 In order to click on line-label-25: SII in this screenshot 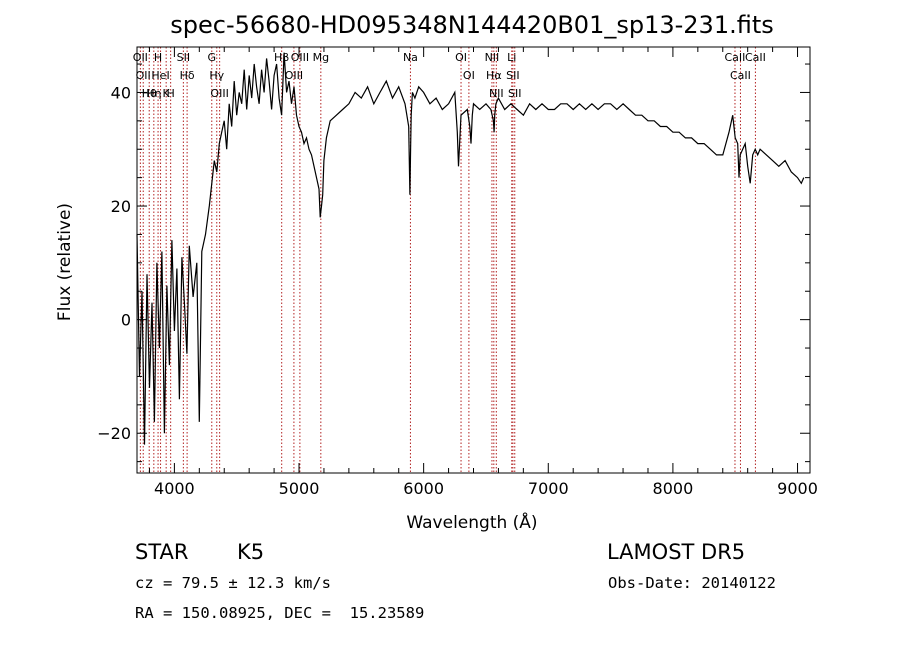, I will do `click(514, 93)`.